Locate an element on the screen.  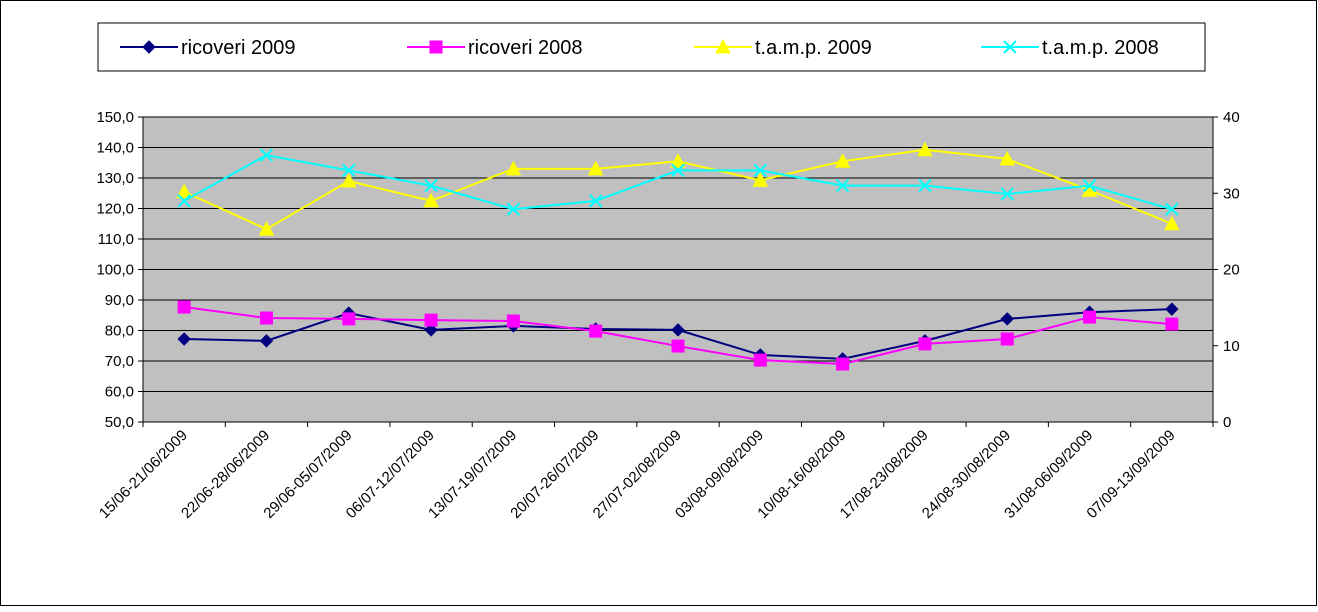
legend-label: t.a.m.p. 2009 is located at coordinates (813, 48).